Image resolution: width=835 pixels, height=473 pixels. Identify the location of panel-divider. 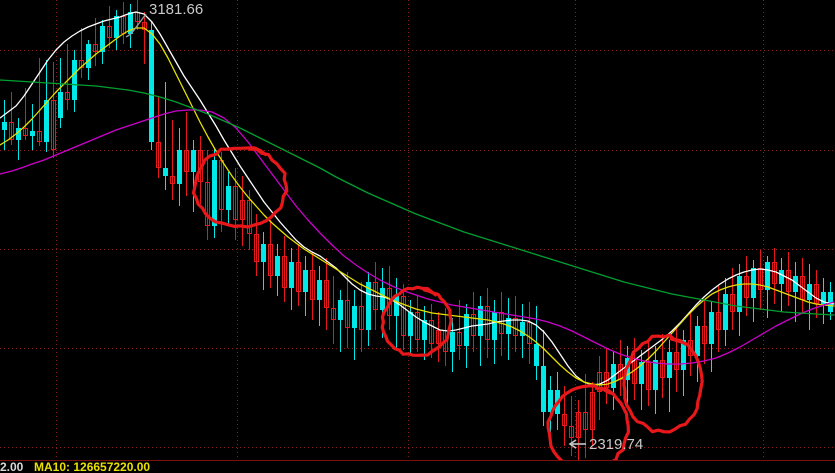
(417, 460).